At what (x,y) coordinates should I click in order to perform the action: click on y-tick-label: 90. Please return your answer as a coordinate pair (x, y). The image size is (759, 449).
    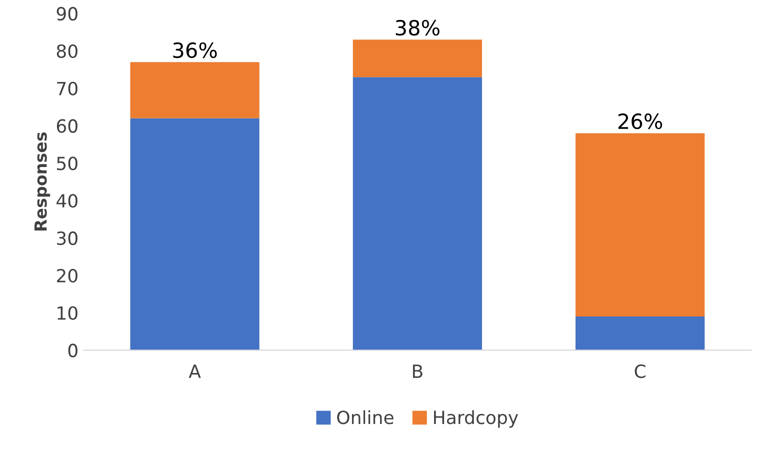
    Looking at the image, I should click on (67, 13).